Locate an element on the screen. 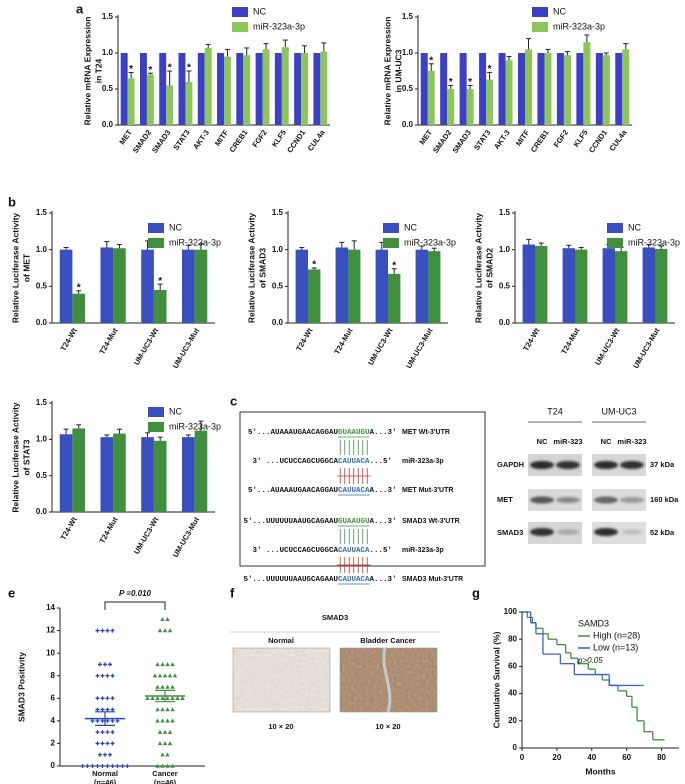 The height and width of the screenshot is (784, 685). x-tick-label: T24-Mut is located at coordinates (108, 530).